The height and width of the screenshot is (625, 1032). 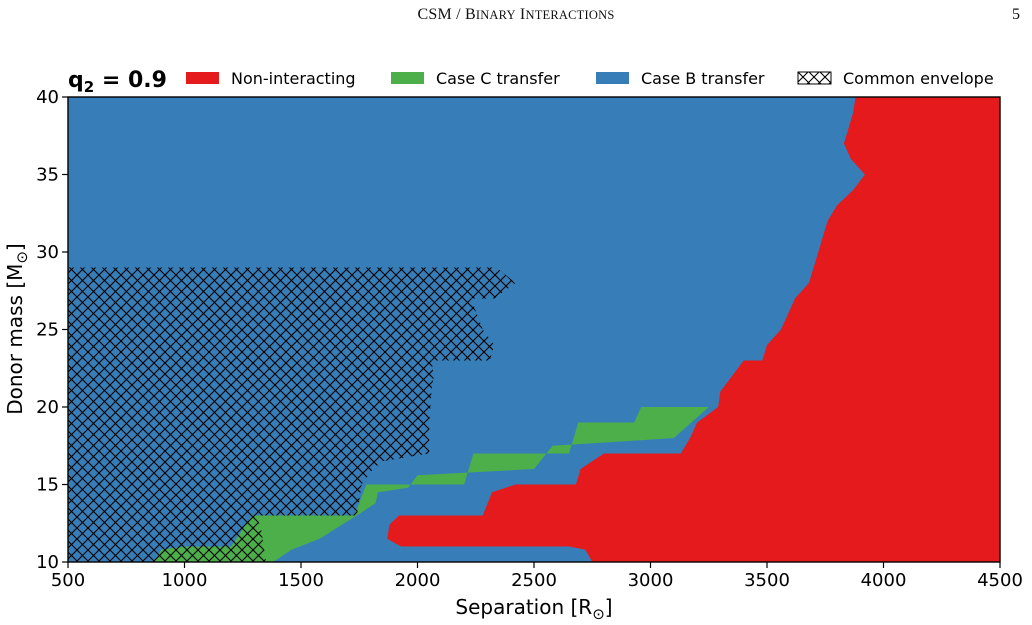 What do you see at coordinates (767, 580) in the screenshot?
I see `x-tick-label: 3500` at bounding box center [767, 580].